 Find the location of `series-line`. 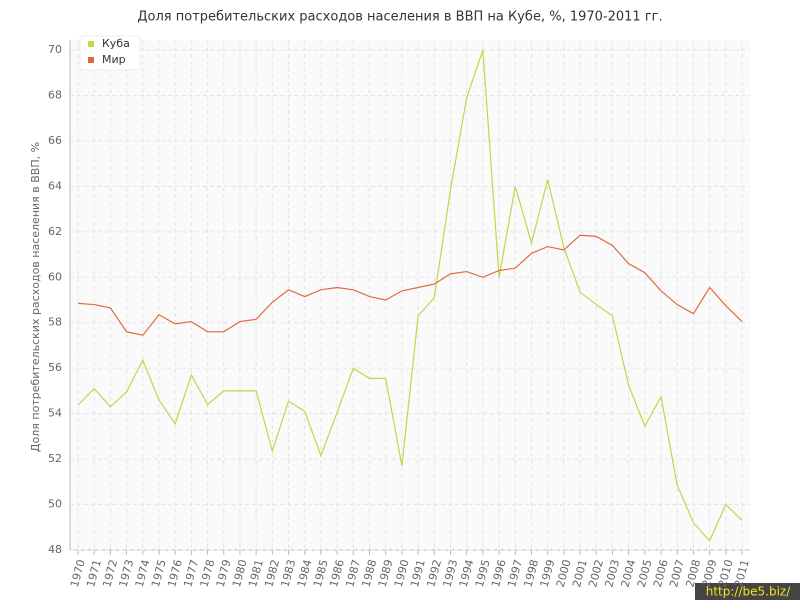

series-line is located at coordinates (410, 285).